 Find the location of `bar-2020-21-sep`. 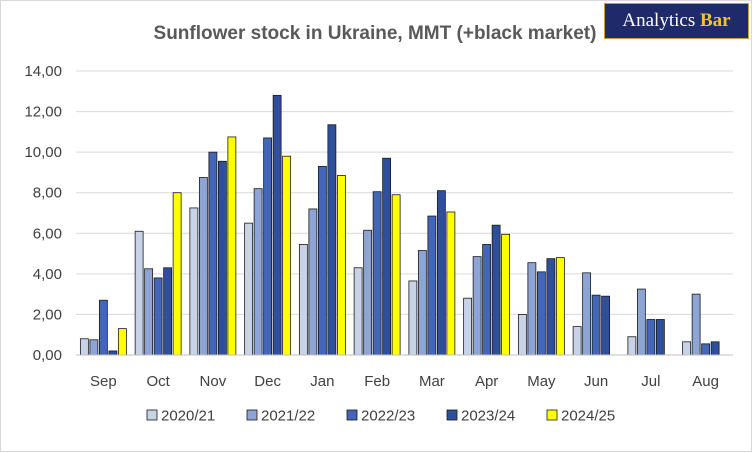

bar-2020-21-sep is located at coordinates (84, 347).